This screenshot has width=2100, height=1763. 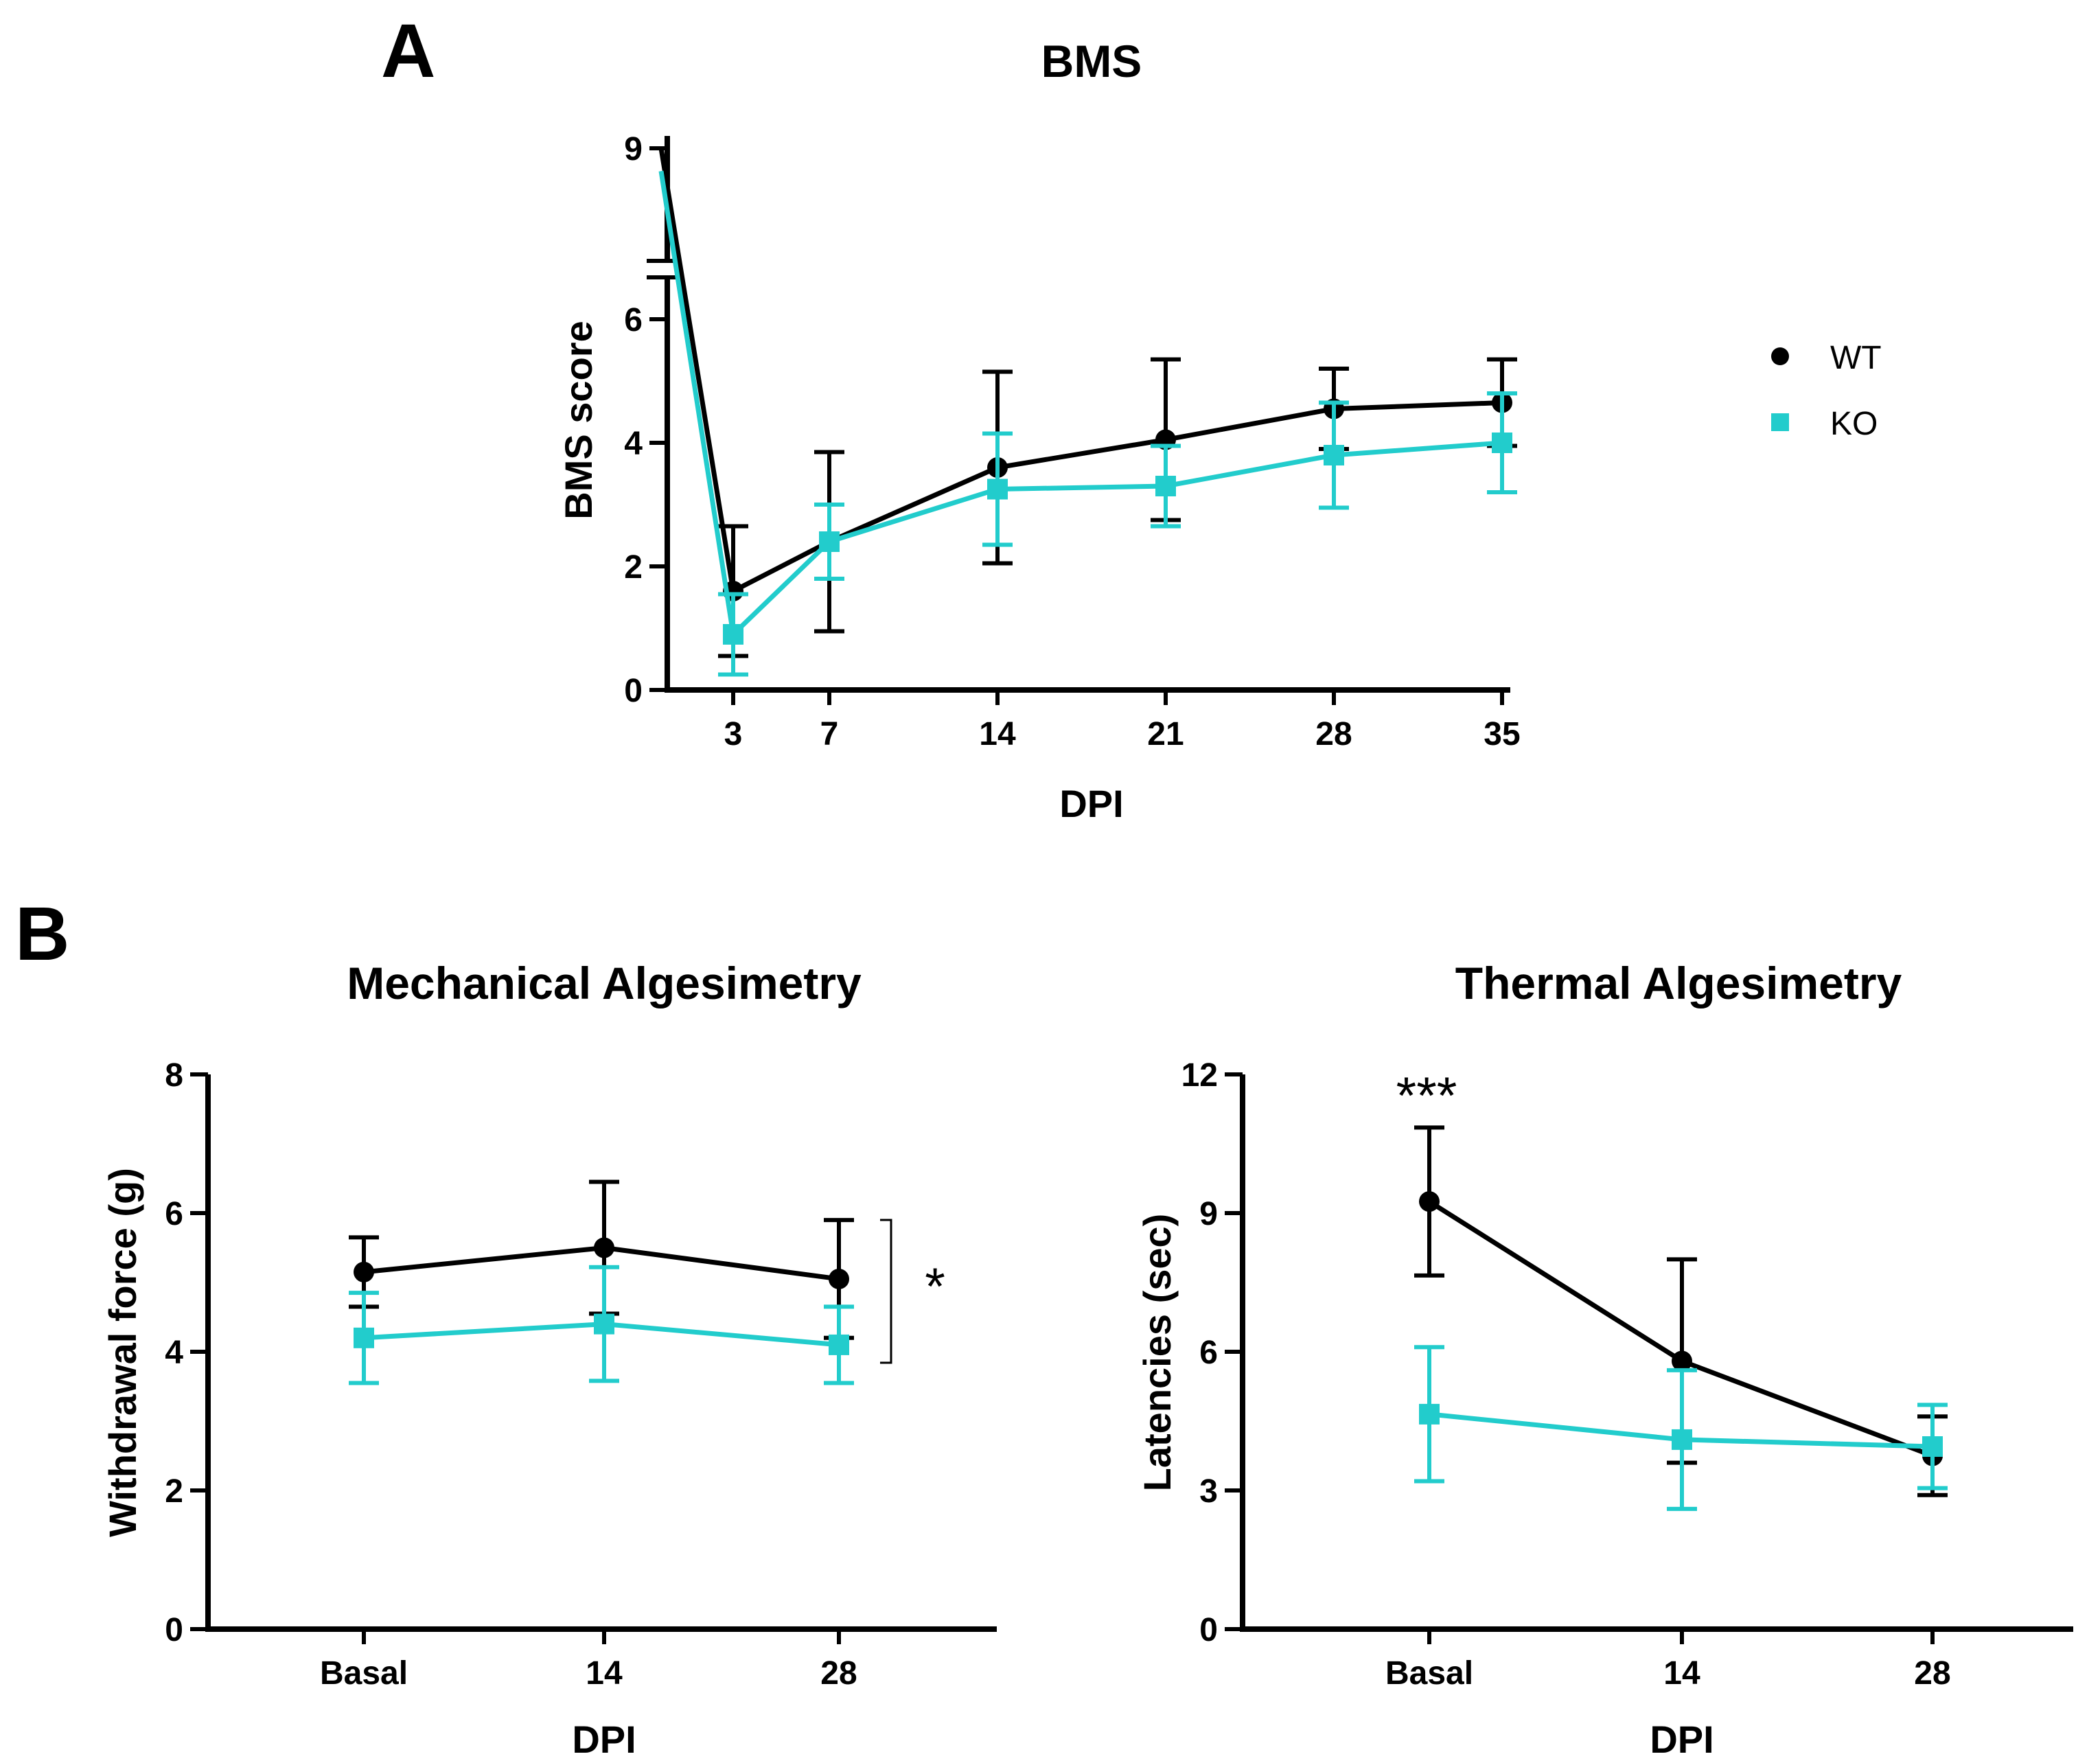 What do you see at coordinates (1199, 1076) in the screenshot?
I see `thermal-y-tick-label: 12` at bounding box center [1199, 1076].